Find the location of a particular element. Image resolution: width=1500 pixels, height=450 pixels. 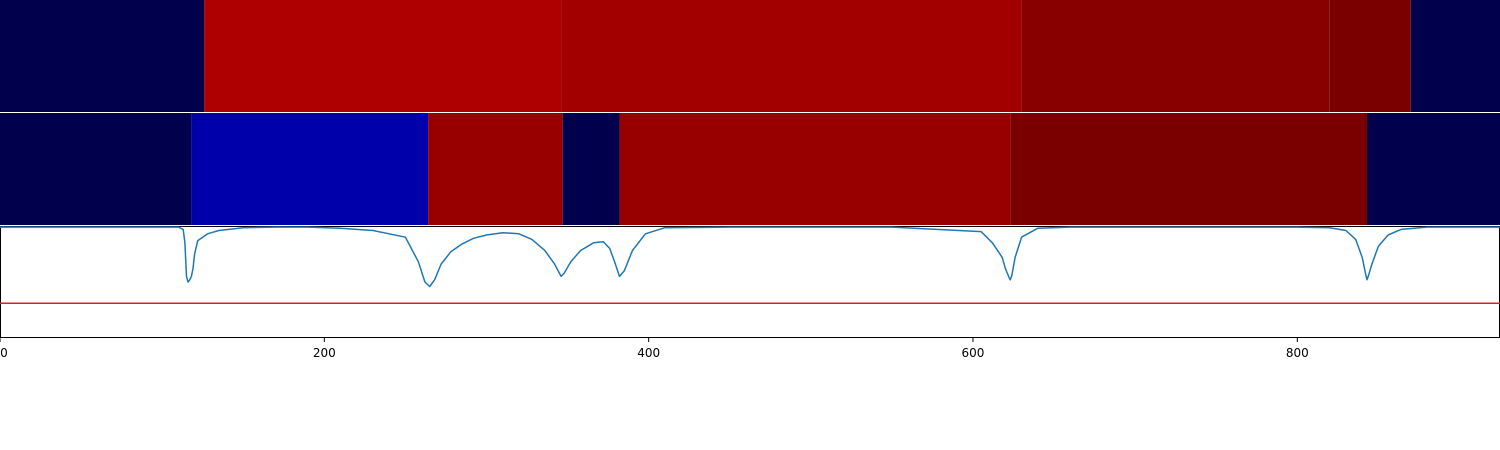

x-tick-label-800: 800 is located at coordinates (1297, 353).